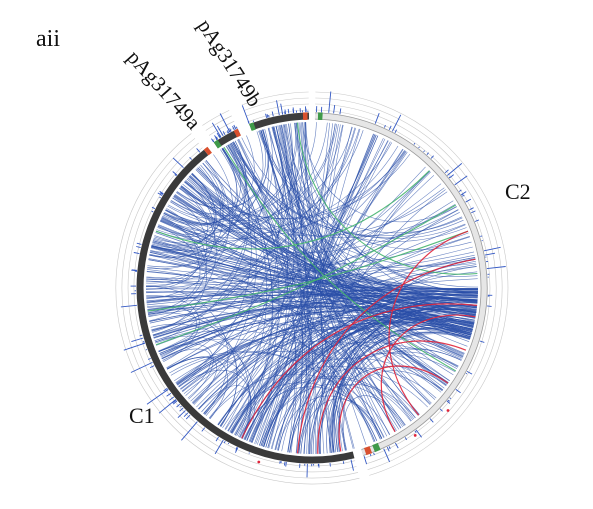 Image resolution: width=593 pixels, height=509 pixels. Describe the element at coordinates (230, 63) in the screenshot. I see `replicon-label-pag31749b: pAg31749b` at that location.